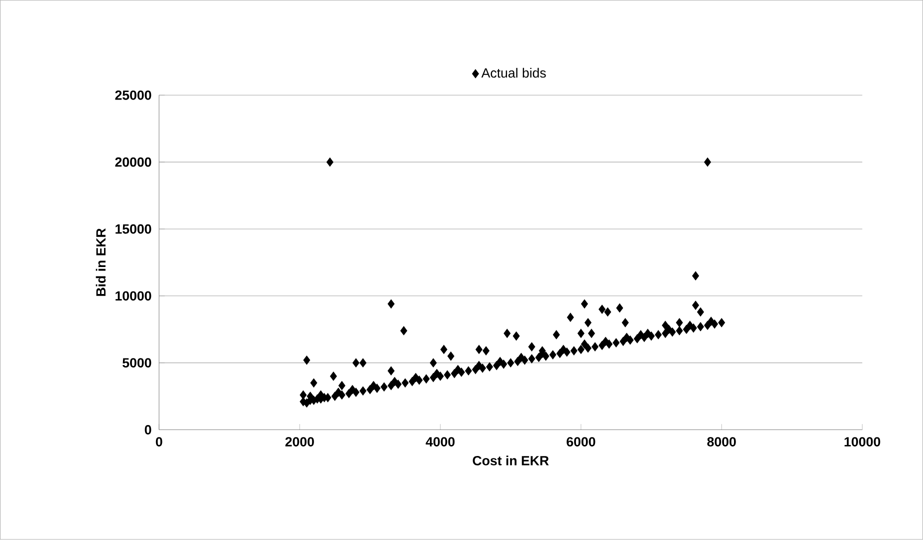  What do you see at coordinates (513, 73) in the screenshot?
I see `legend-label: Actual bids` at bounding box center [513, 73].